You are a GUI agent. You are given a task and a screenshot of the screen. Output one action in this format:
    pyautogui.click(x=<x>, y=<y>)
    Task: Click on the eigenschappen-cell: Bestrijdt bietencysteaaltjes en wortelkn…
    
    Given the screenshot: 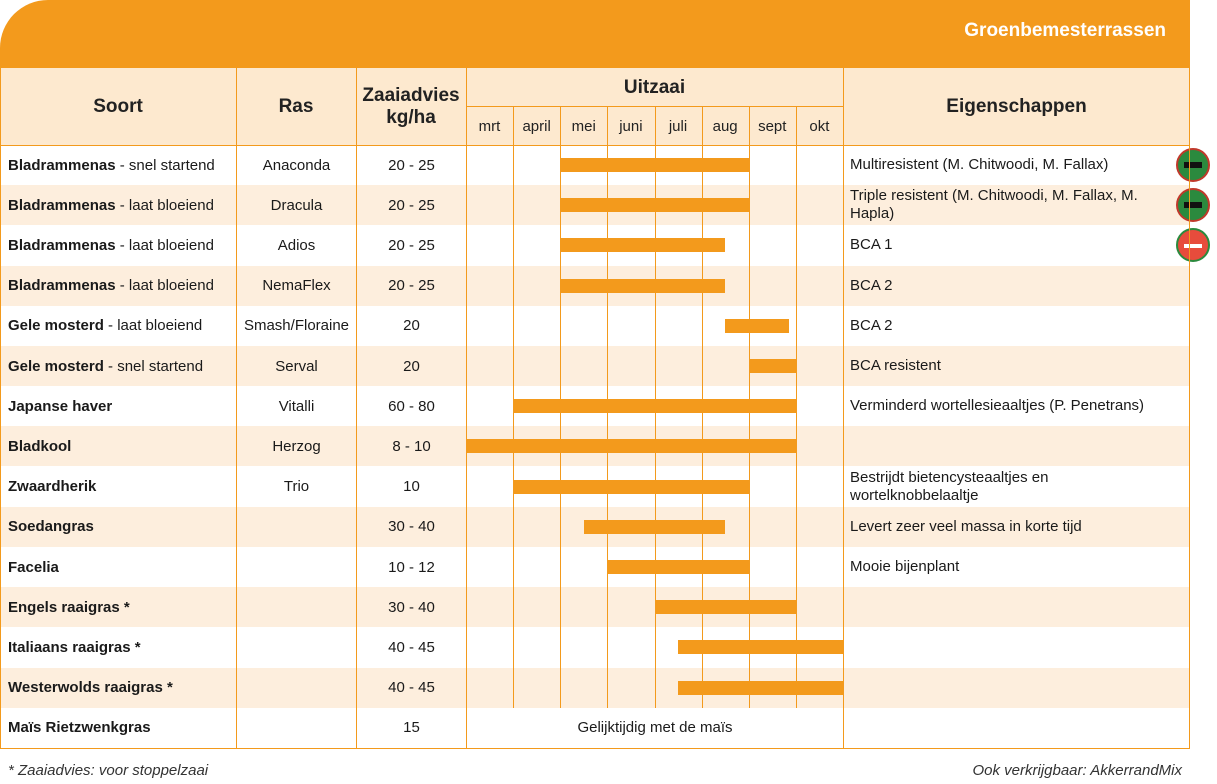 What is the action you would take?
    pyautogui.click(x=949, y=486)
    